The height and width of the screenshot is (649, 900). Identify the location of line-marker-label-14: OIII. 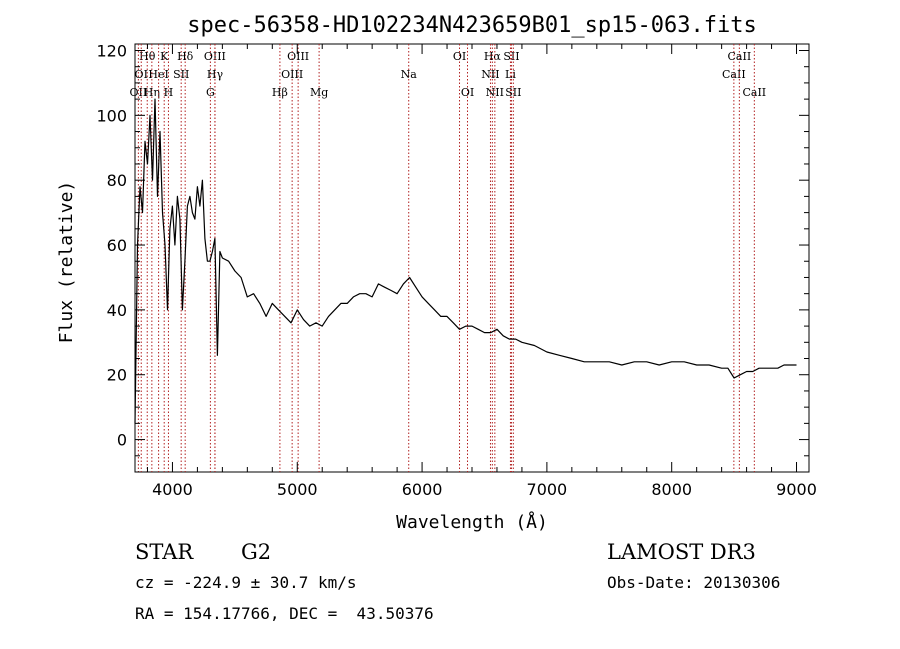
(298, 56).